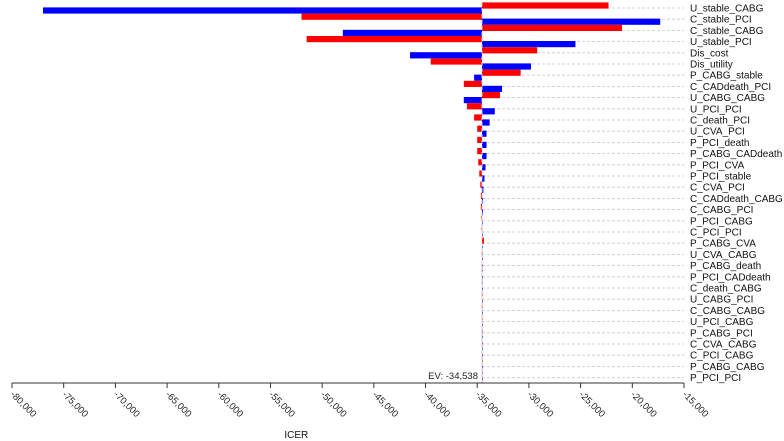  I want to click on bar-blue-U_stable_CABG, so click(263, 10).